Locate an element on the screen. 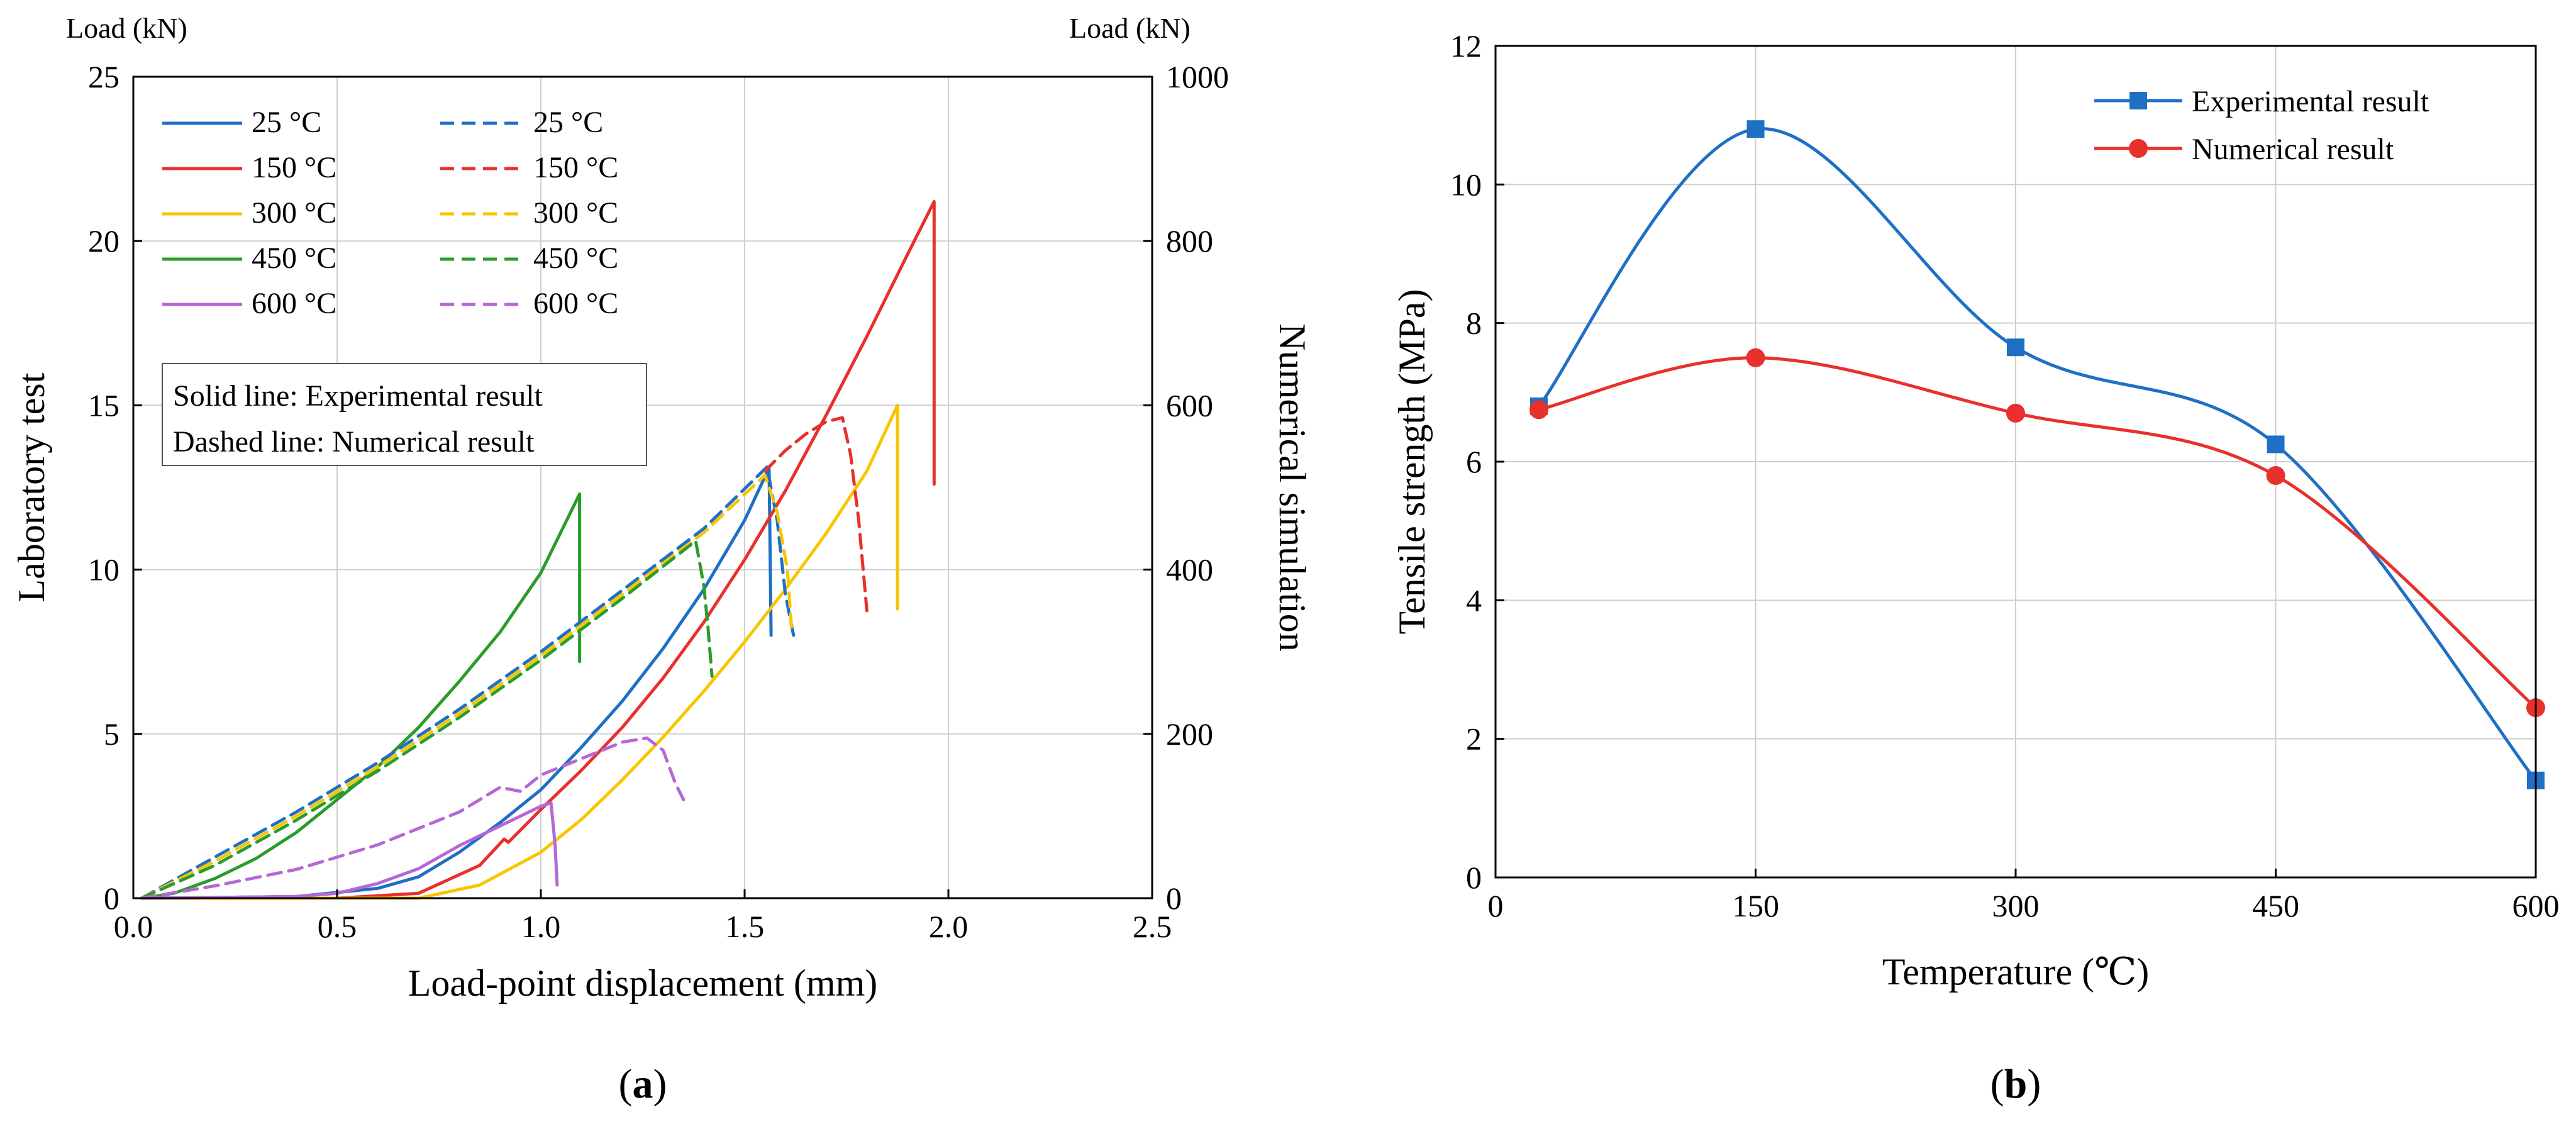 The width and height of the screenshot is (2576, 1124). panel-a-left-y-tick-label: 25 is located at coordinates (103, 76).